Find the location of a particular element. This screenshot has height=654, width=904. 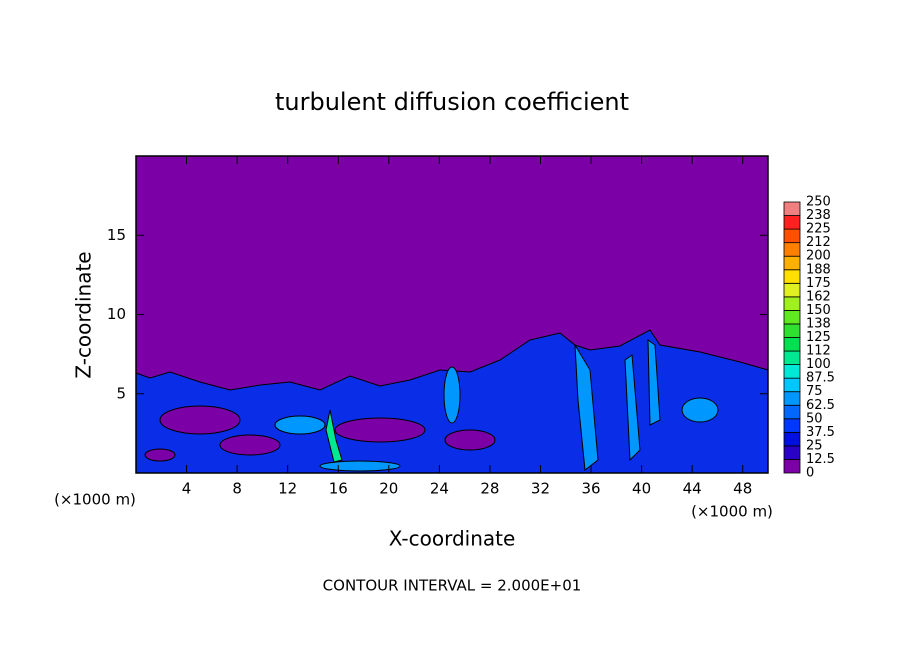

colorbar-label: 138 is located at coordinates (818, 323).